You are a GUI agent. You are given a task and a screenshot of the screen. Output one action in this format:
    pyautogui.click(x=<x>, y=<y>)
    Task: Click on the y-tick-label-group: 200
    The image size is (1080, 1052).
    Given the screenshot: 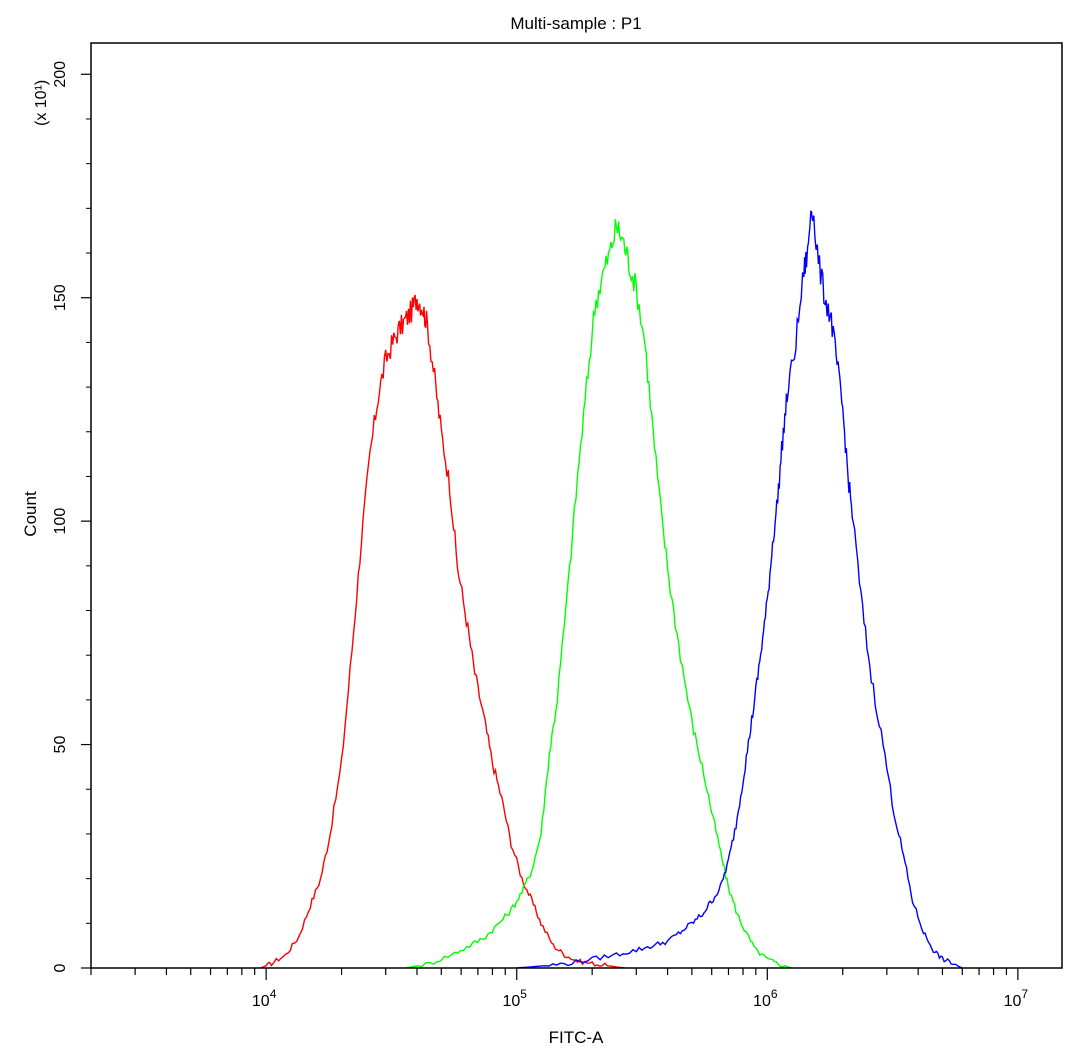 What is the action you would take?
    pyautogui.click(x=60, y=74)
    